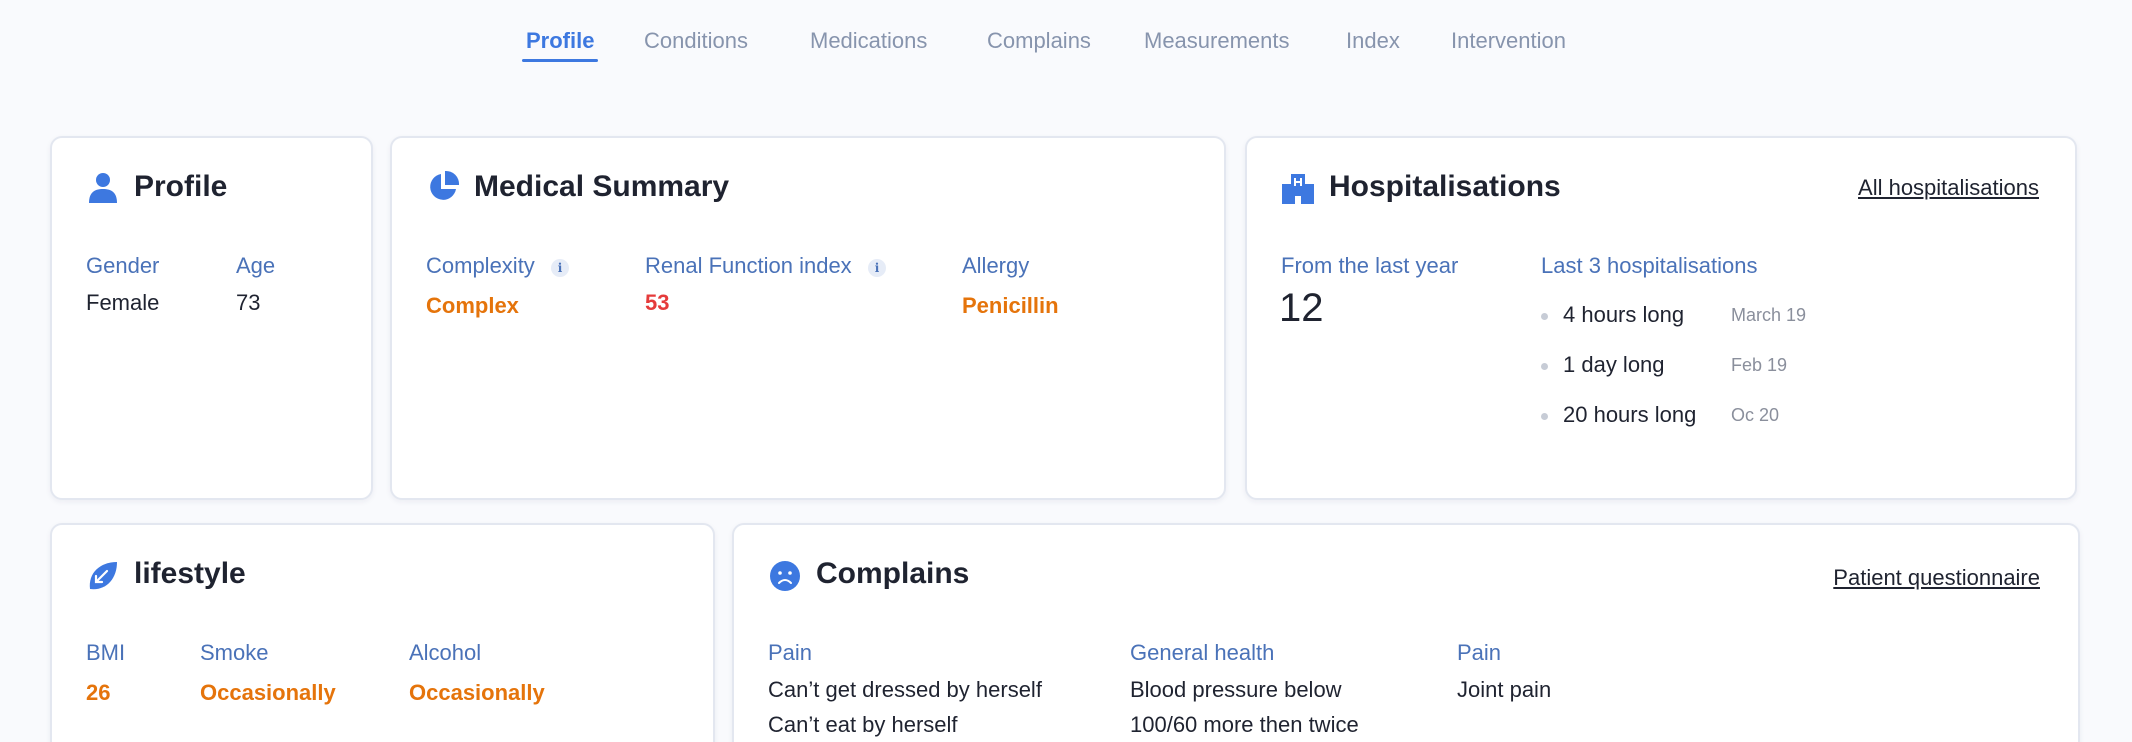 The width and height of the screenshot is (2132, 742). I want to click on complexity-value: Complex, so click(472, 305).